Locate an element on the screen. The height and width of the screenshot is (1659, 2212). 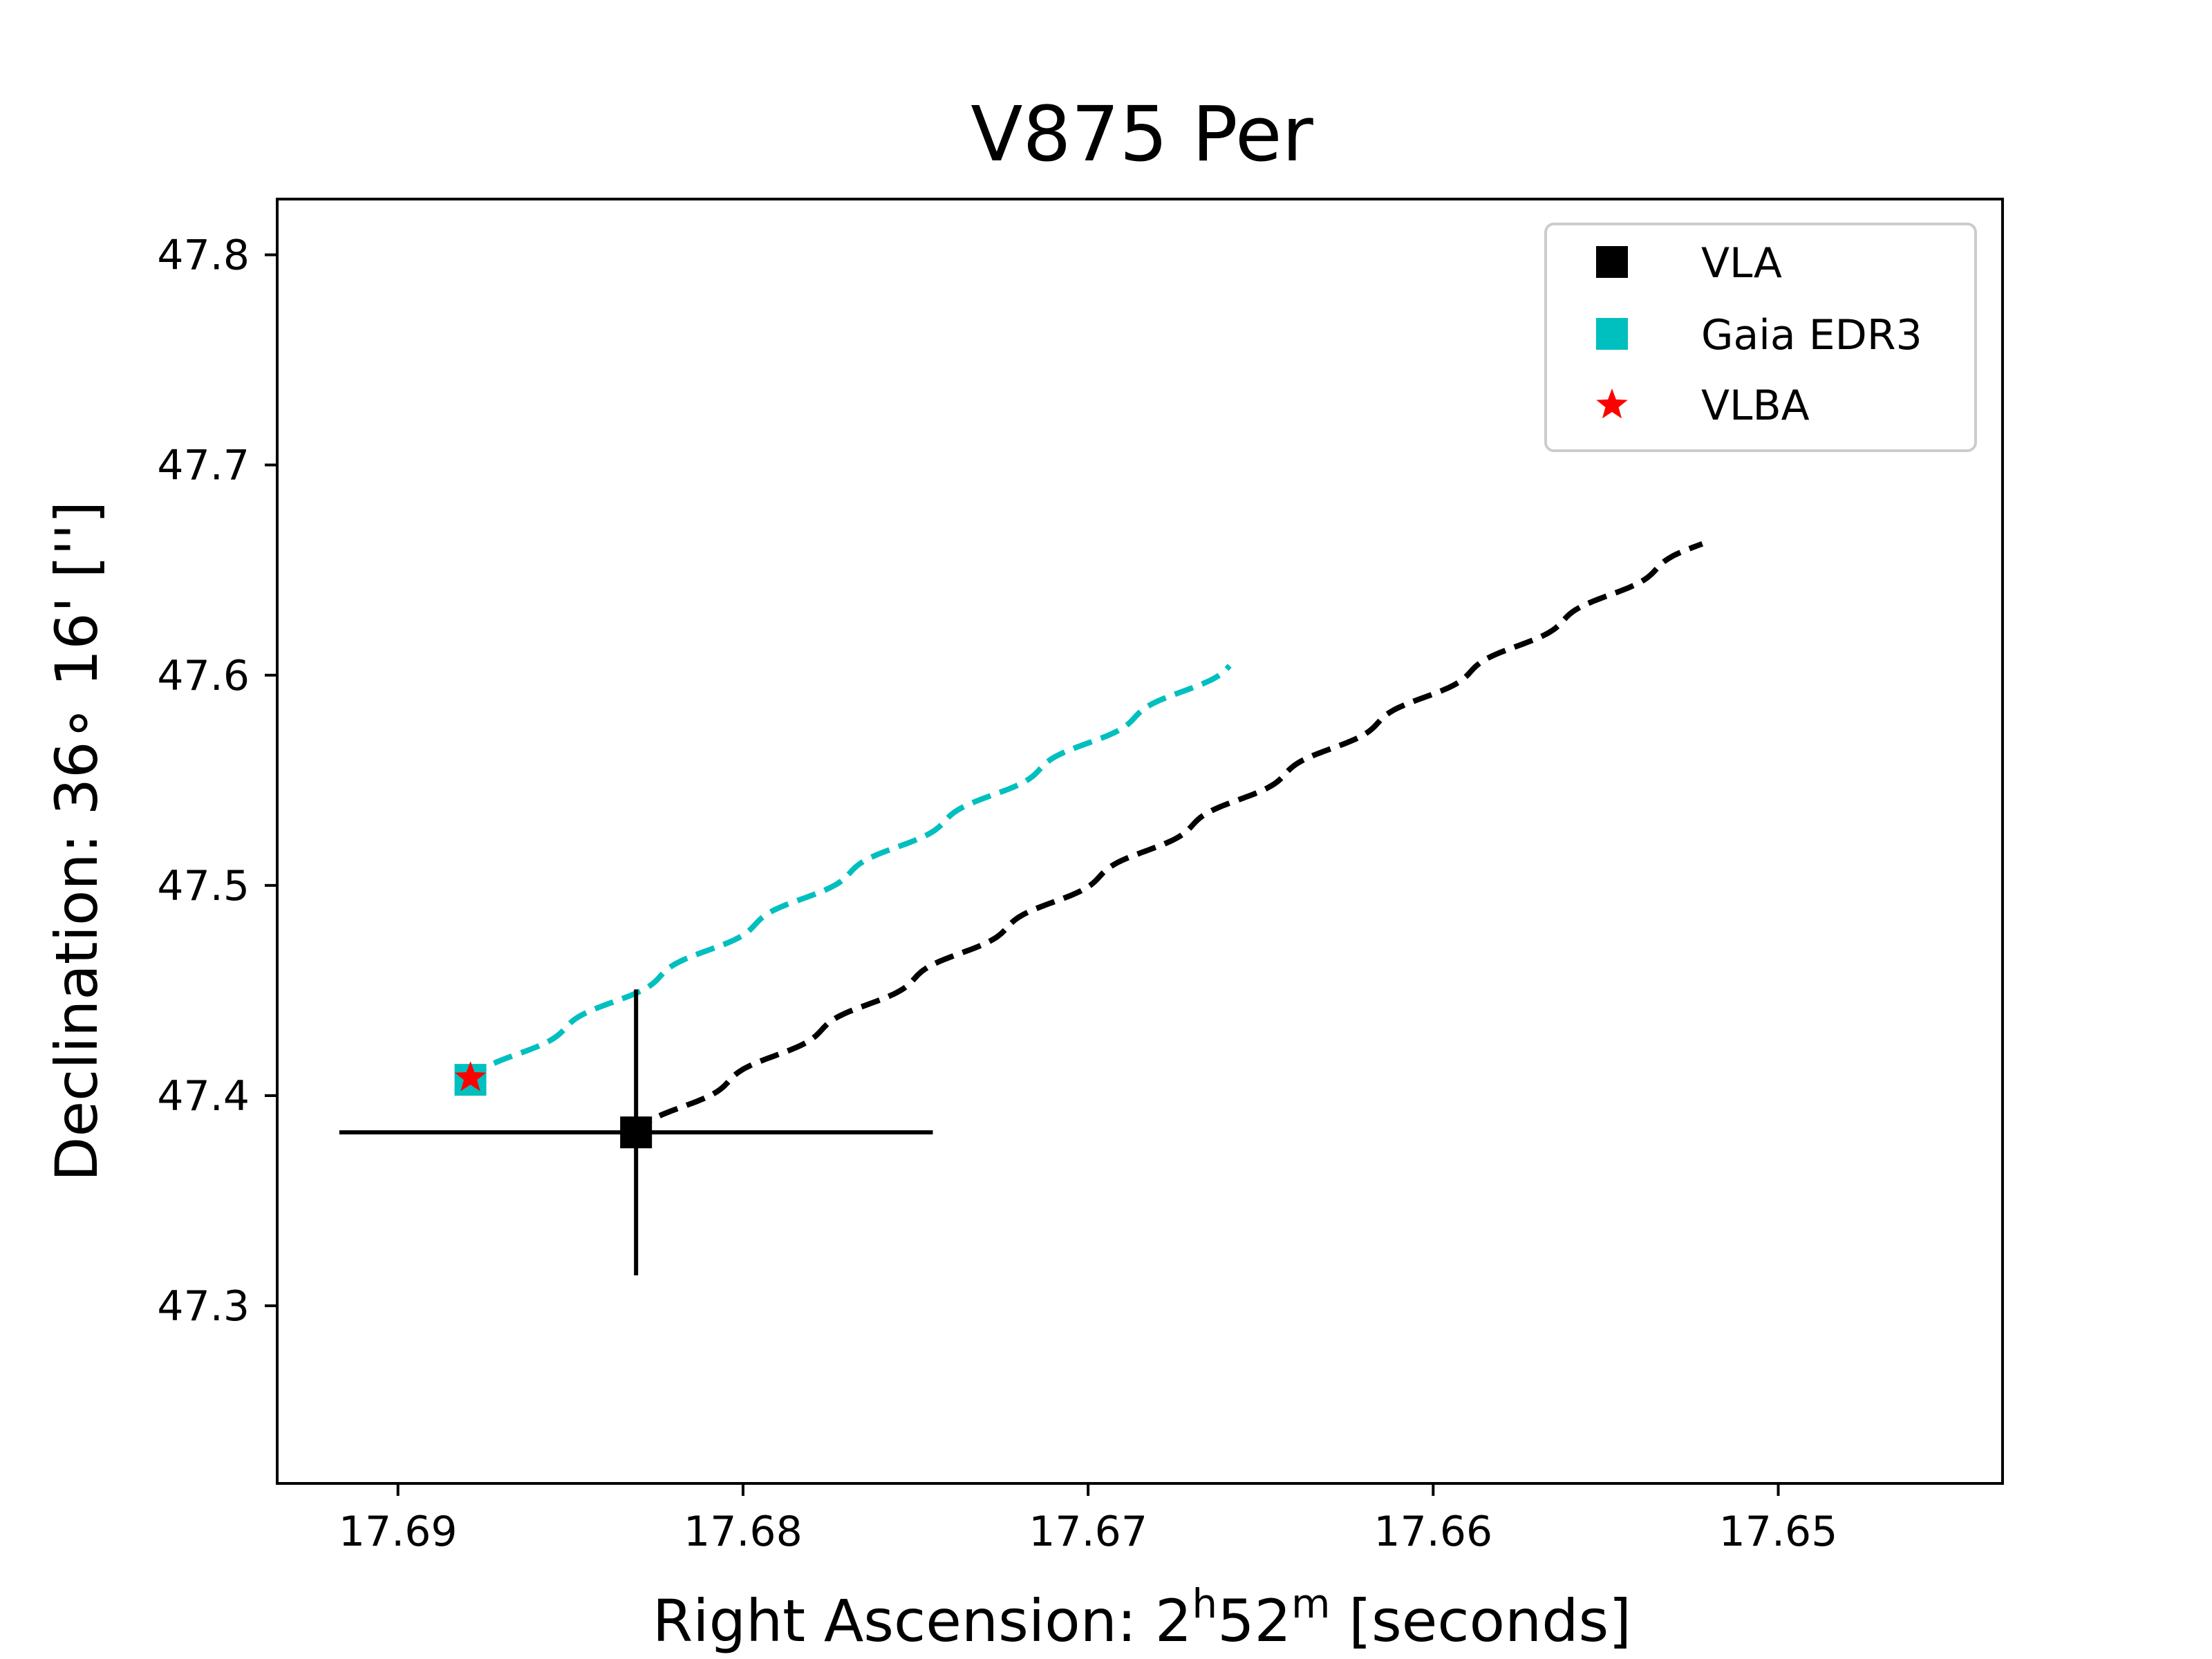
x-tick-label: 17.65 is located at coordinates (1779, 1532).